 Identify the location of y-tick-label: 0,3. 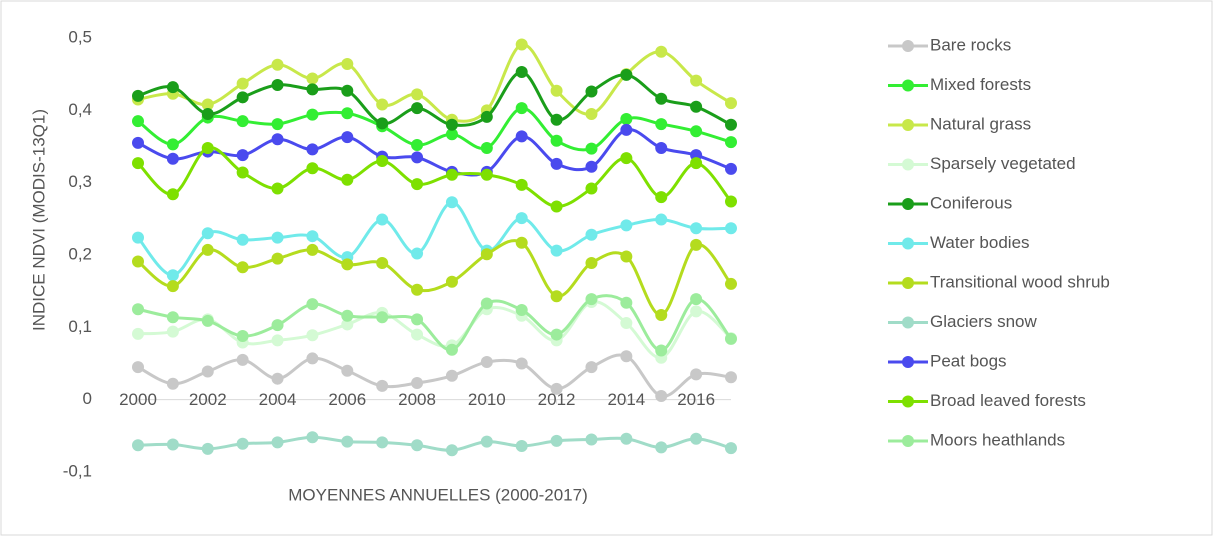
(80, 181).